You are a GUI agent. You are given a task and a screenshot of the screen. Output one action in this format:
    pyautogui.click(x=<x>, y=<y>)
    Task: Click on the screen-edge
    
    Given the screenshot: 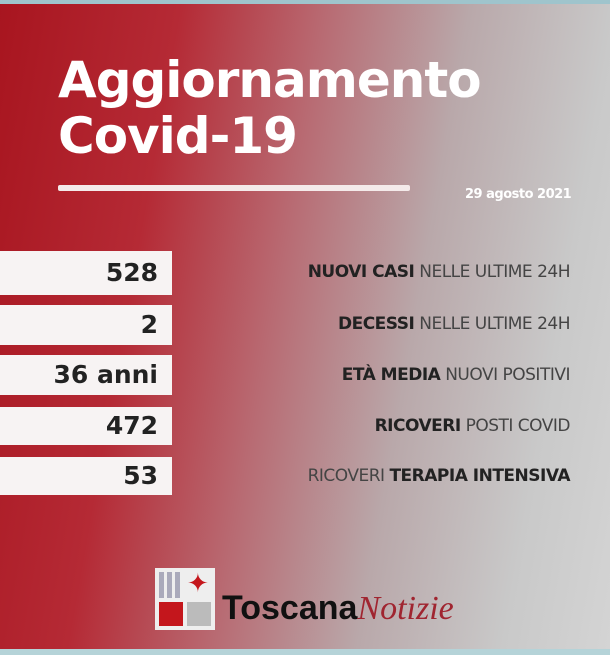 What is the action you would take?
    pyautogui.click(x=305, y=2)
    